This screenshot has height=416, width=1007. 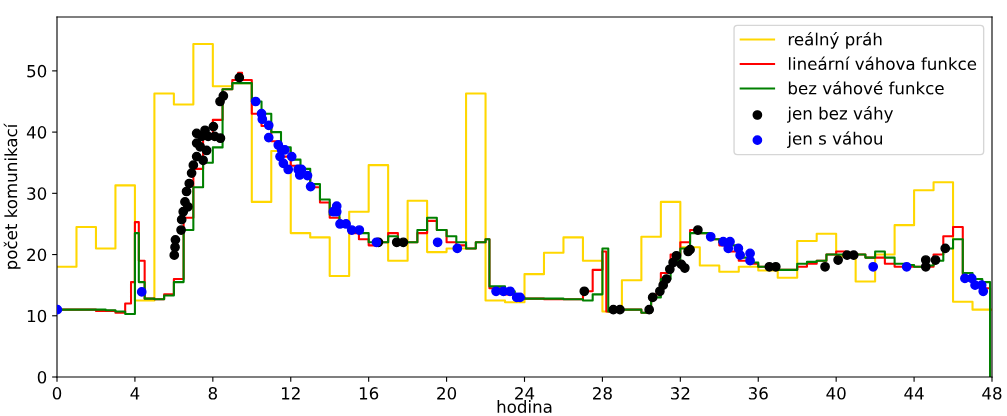 I want to click on x-tick-label: 16, so click(x=369, y=393).